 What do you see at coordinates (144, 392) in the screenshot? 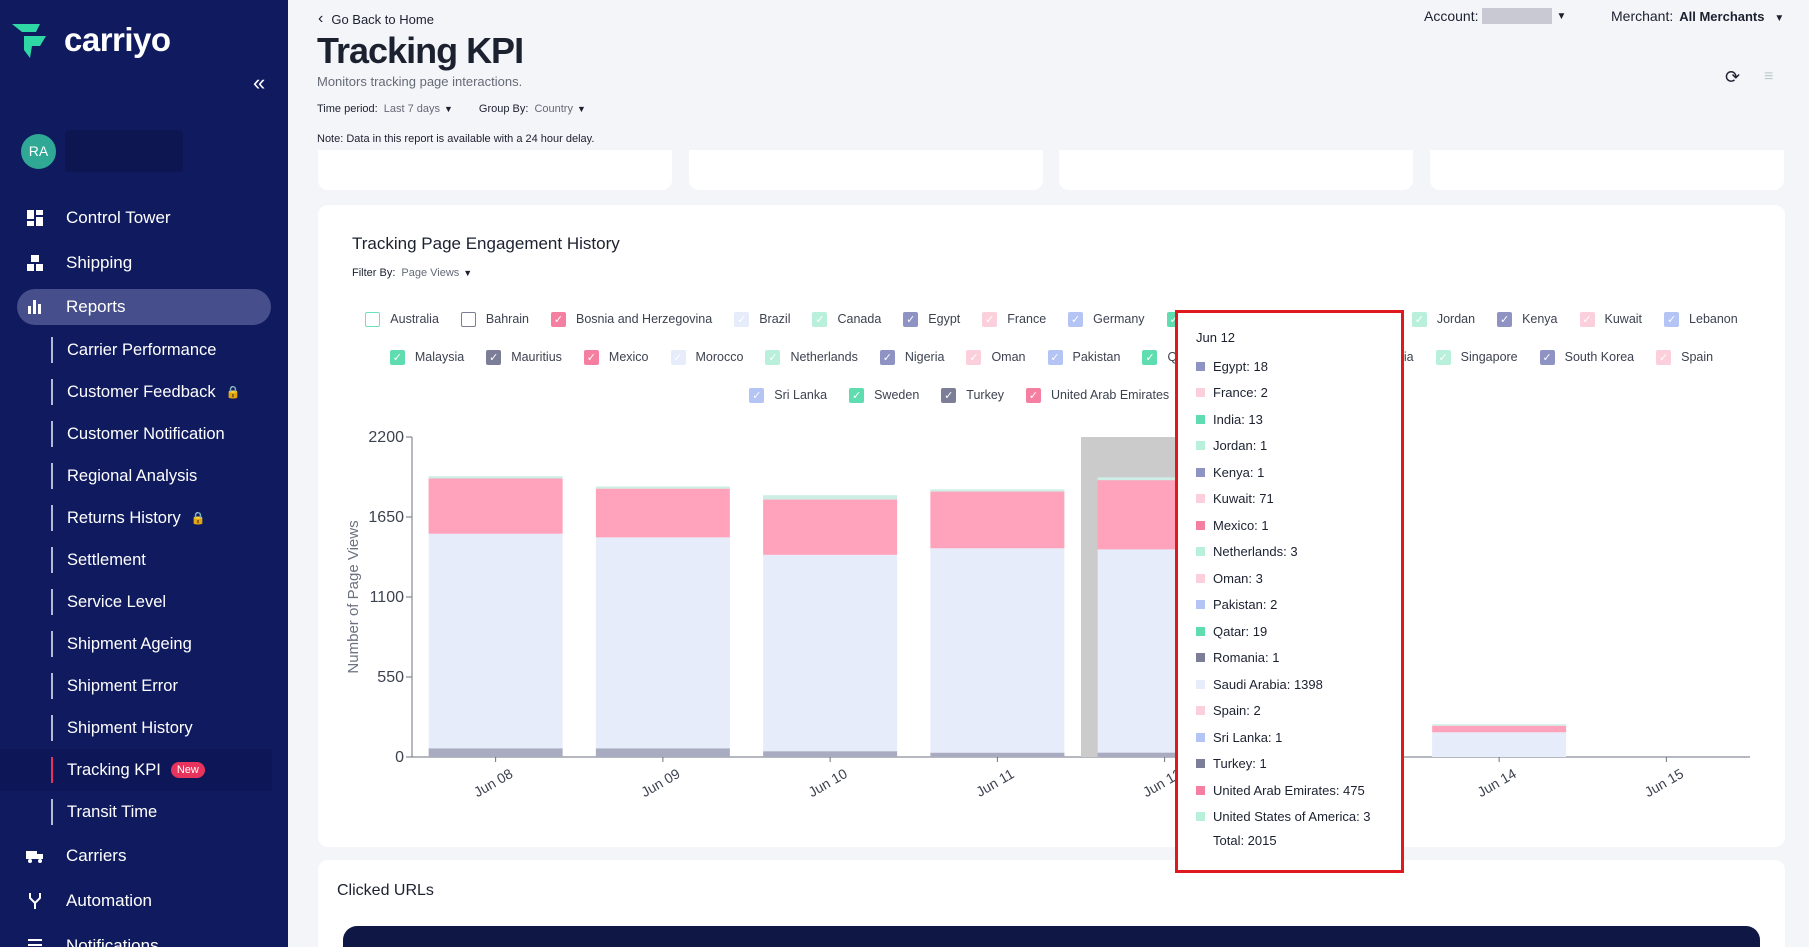
I see `sidebar-sub-customer-feedback: Customer Feedback 🔒` at bounding box center [144, 392].